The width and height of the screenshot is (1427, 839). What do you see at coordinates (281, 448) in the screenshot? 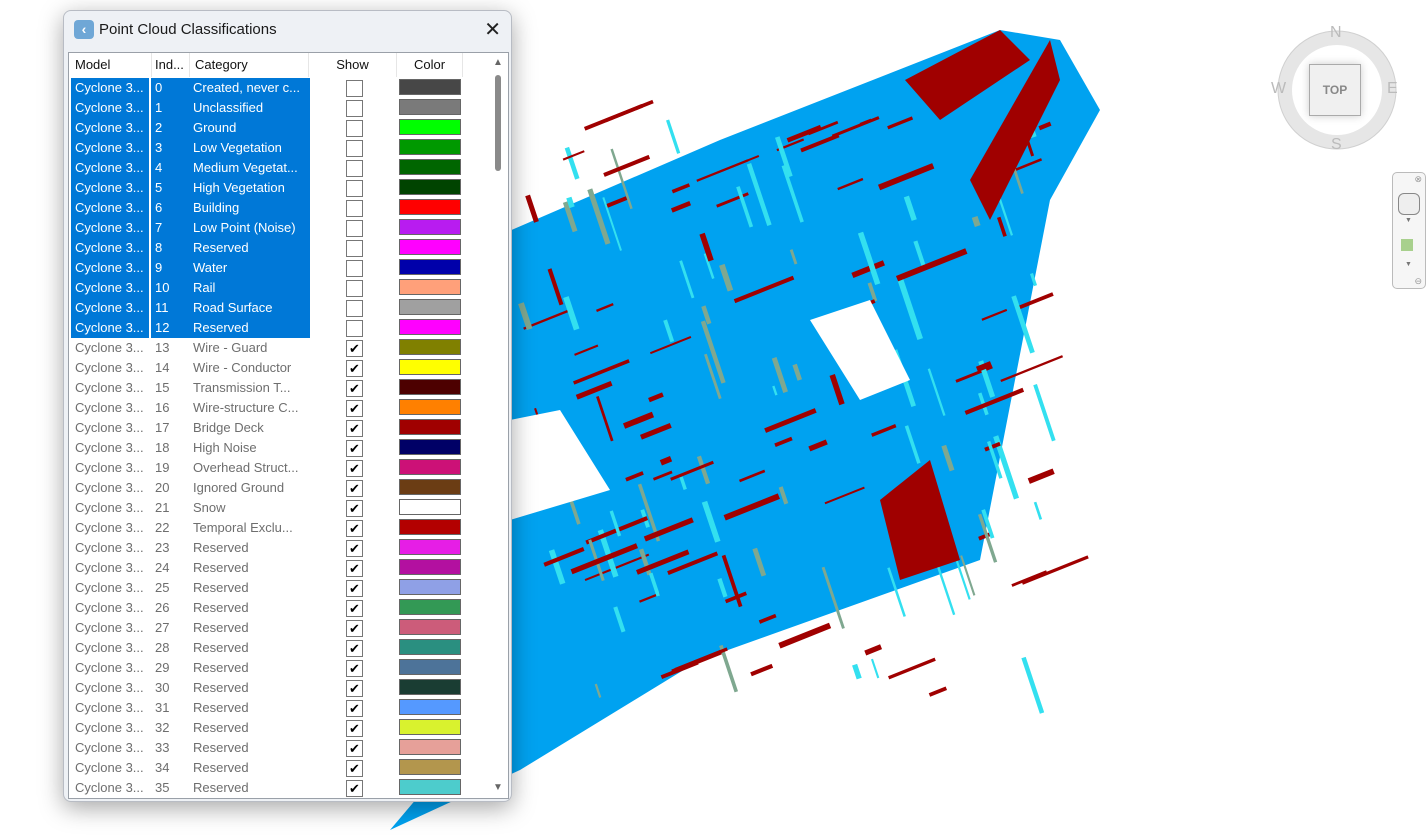
I see `table-row: Cyclone 3... 18 High Noise ✔` at bounding box center [281, 448].